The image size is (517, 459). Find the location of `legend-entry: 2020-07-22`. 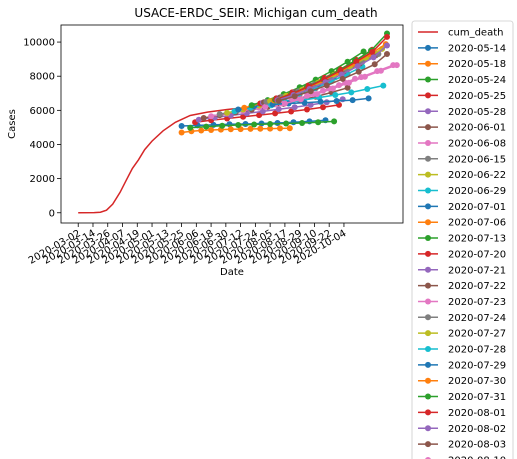

legend-entry: 2020-07-22 is located at coordinates (462, 286).